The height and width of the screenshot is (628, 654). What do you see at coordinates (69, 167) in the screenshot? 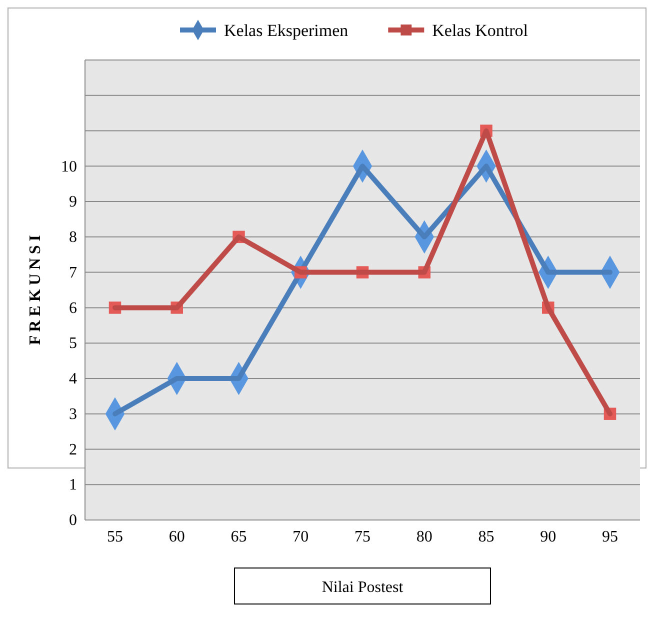
I see `y-tick-label: 10` at bounding box center [69, 167].